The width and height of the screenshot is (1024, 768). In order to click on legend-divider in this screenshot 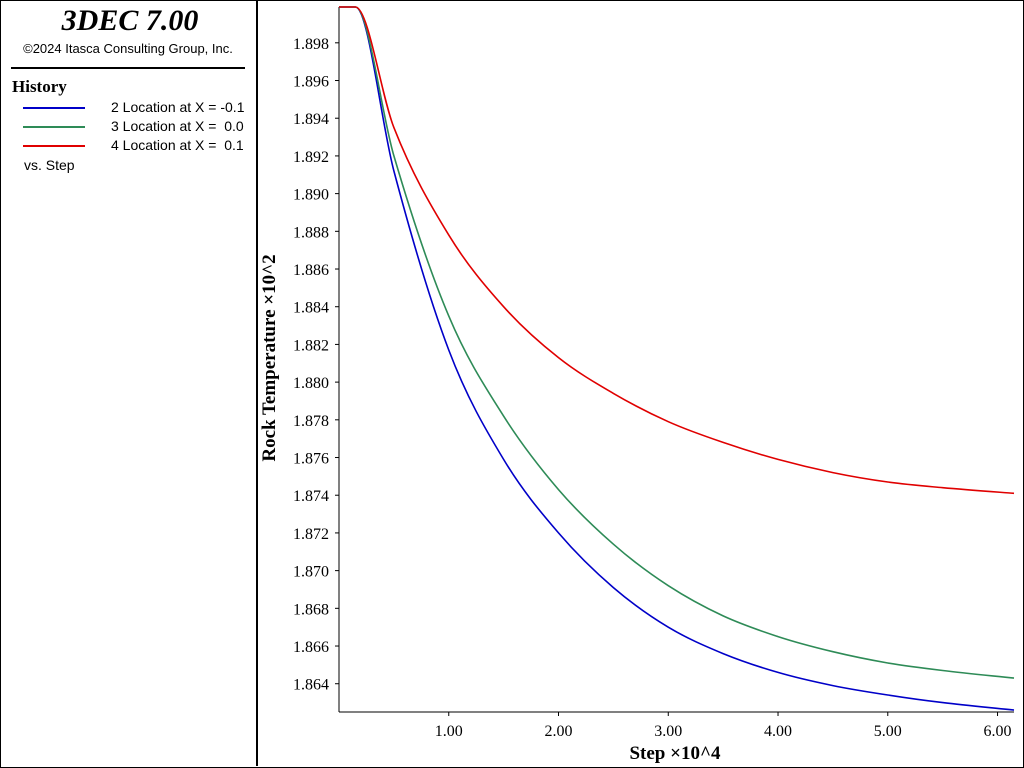, I will do `click(128, 68)`.